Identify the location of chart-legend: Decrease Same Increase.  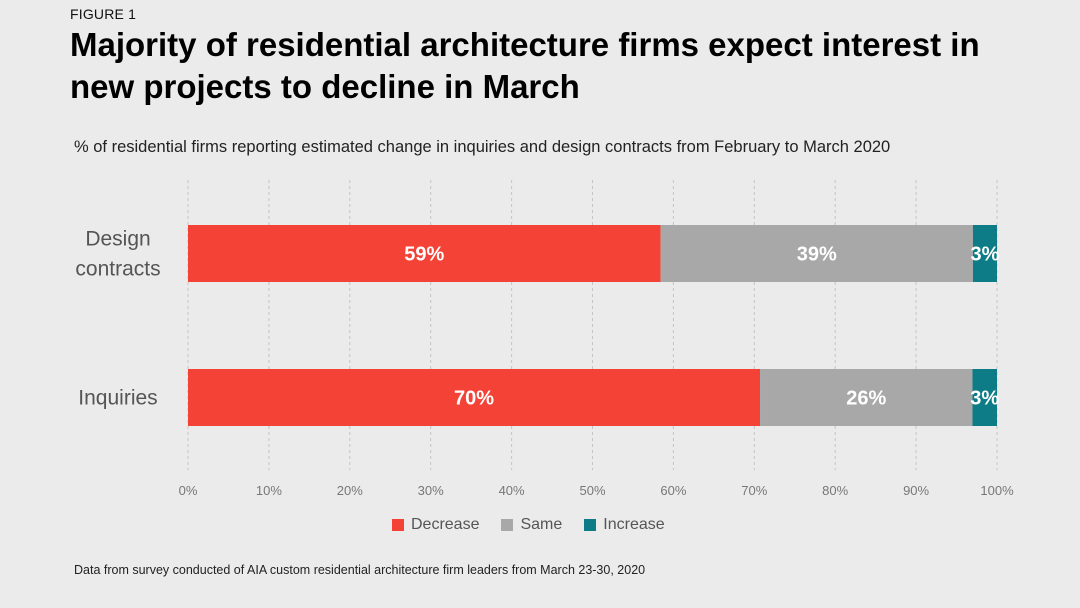
(528, 525).